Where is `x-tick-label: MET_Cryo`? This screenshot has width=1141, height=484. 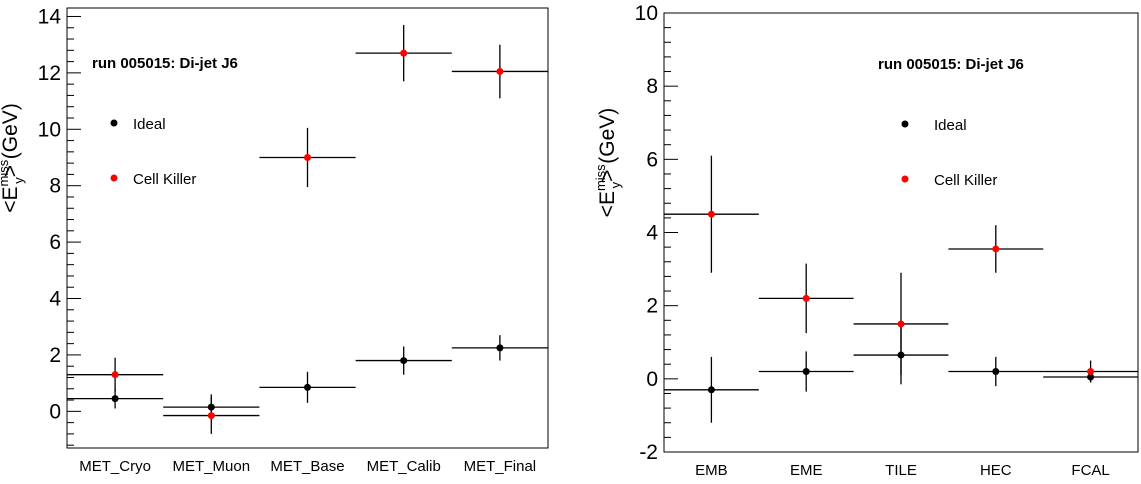 x-tick-label: MET_Cryo is located at coordinates (115, 466).